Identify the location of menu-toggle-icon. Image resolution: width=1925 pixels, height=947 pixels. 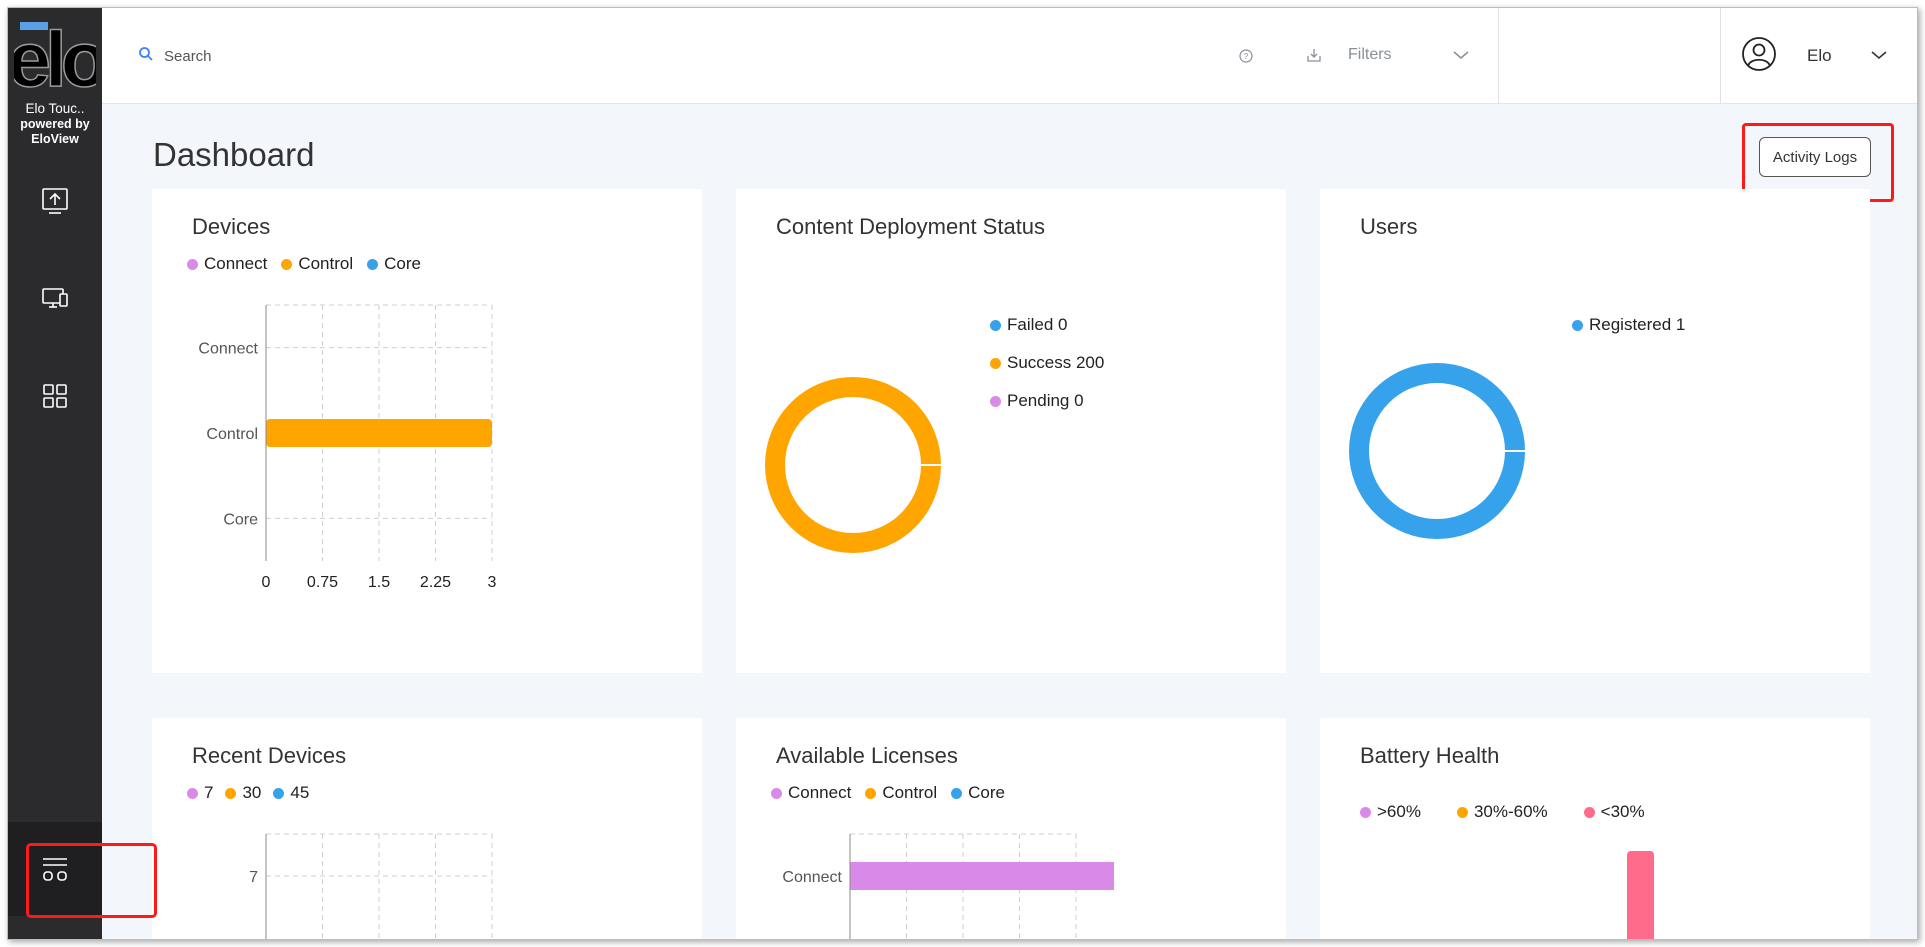
(55, 869).